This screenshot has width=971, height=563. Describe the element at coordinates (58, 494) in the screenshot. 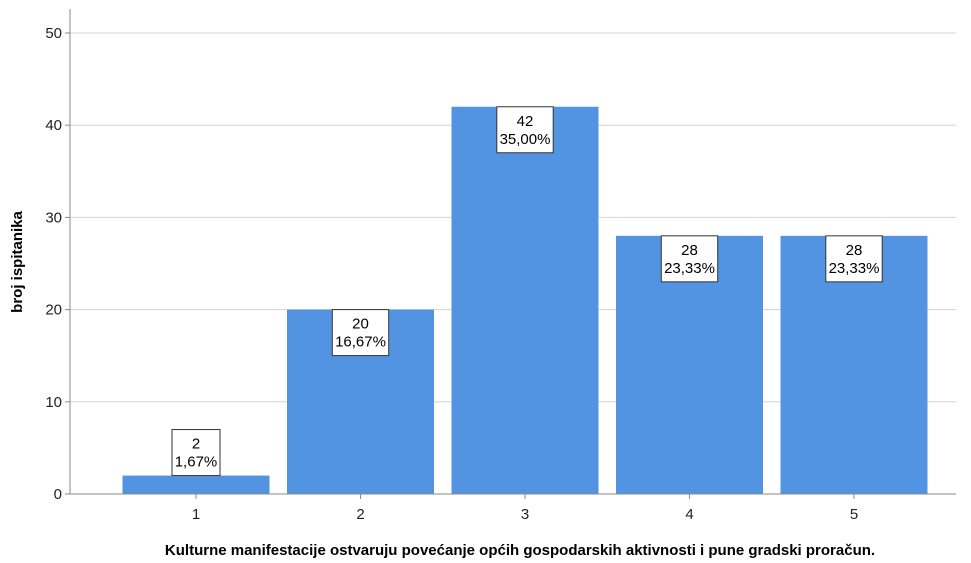

I see `y-tick-label: 0` at that location.